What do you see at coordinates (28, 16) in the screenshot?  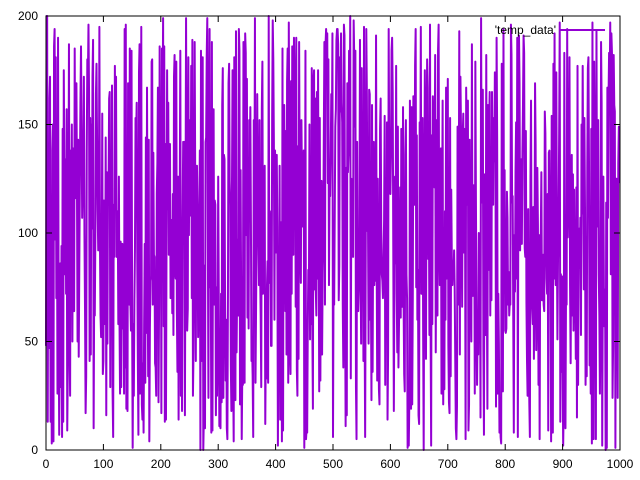 I see `y-tick-label: 200` at bounding box center [28, 16].